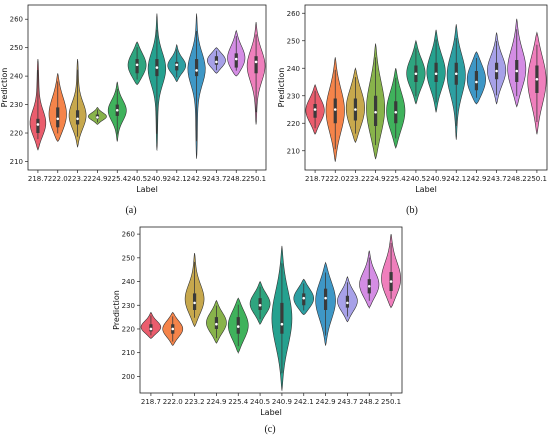 Image resolution: width=550 pixels, height=436 pixels. What do you see at coordinates (412, 210) in the screenshot?
I see `panel-label: (b)` at bounding box center [412, 210].